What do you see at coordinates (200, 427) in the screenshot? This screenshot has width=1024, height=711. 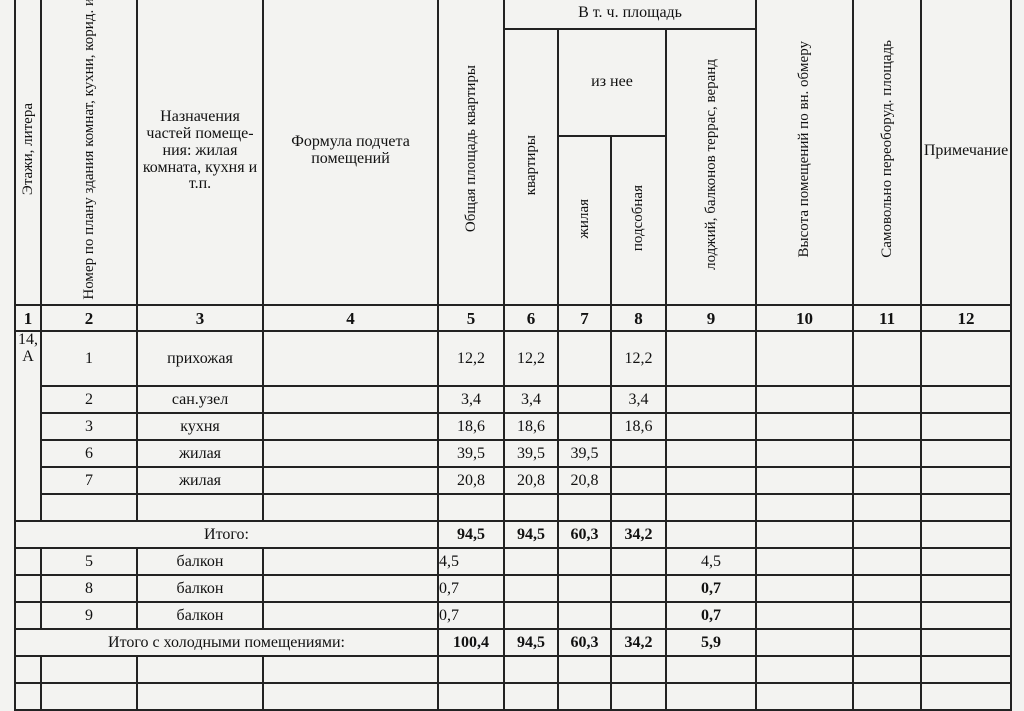 I see `room-name: кухня` at bounding box center [200, 427].